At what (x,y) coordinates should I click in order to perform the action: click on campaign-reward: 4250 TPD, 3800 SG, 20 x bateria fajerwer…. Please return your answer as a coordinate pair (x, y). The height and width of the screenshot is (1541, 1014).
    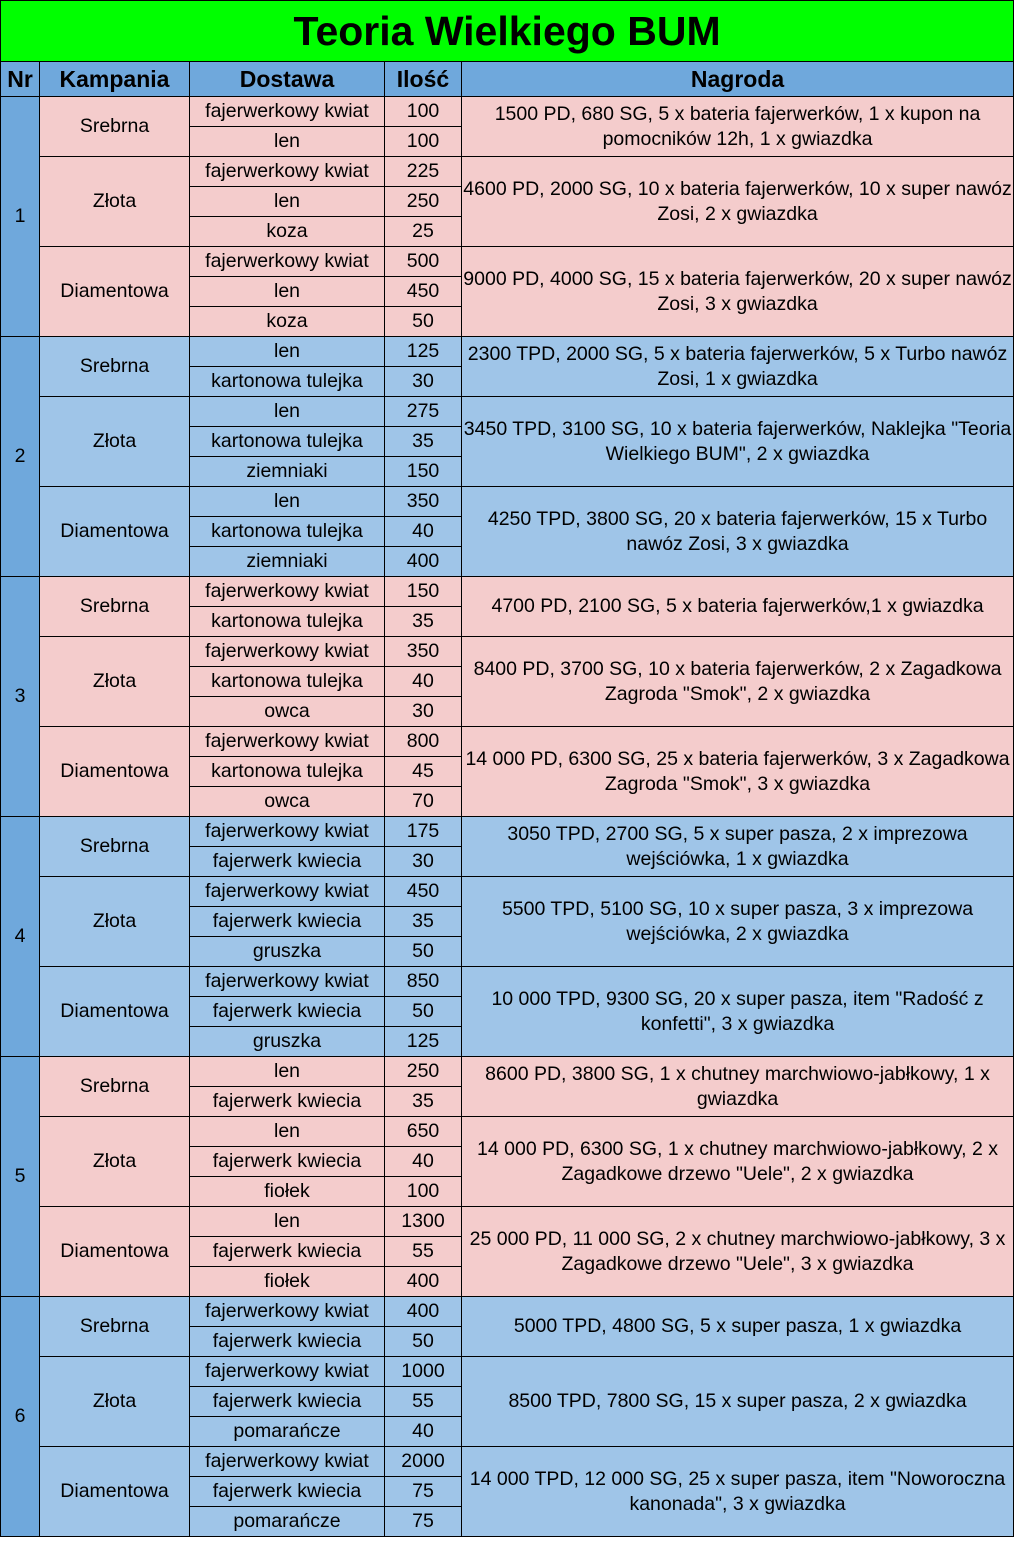
    Looking at the image, I should click on (737, 531).